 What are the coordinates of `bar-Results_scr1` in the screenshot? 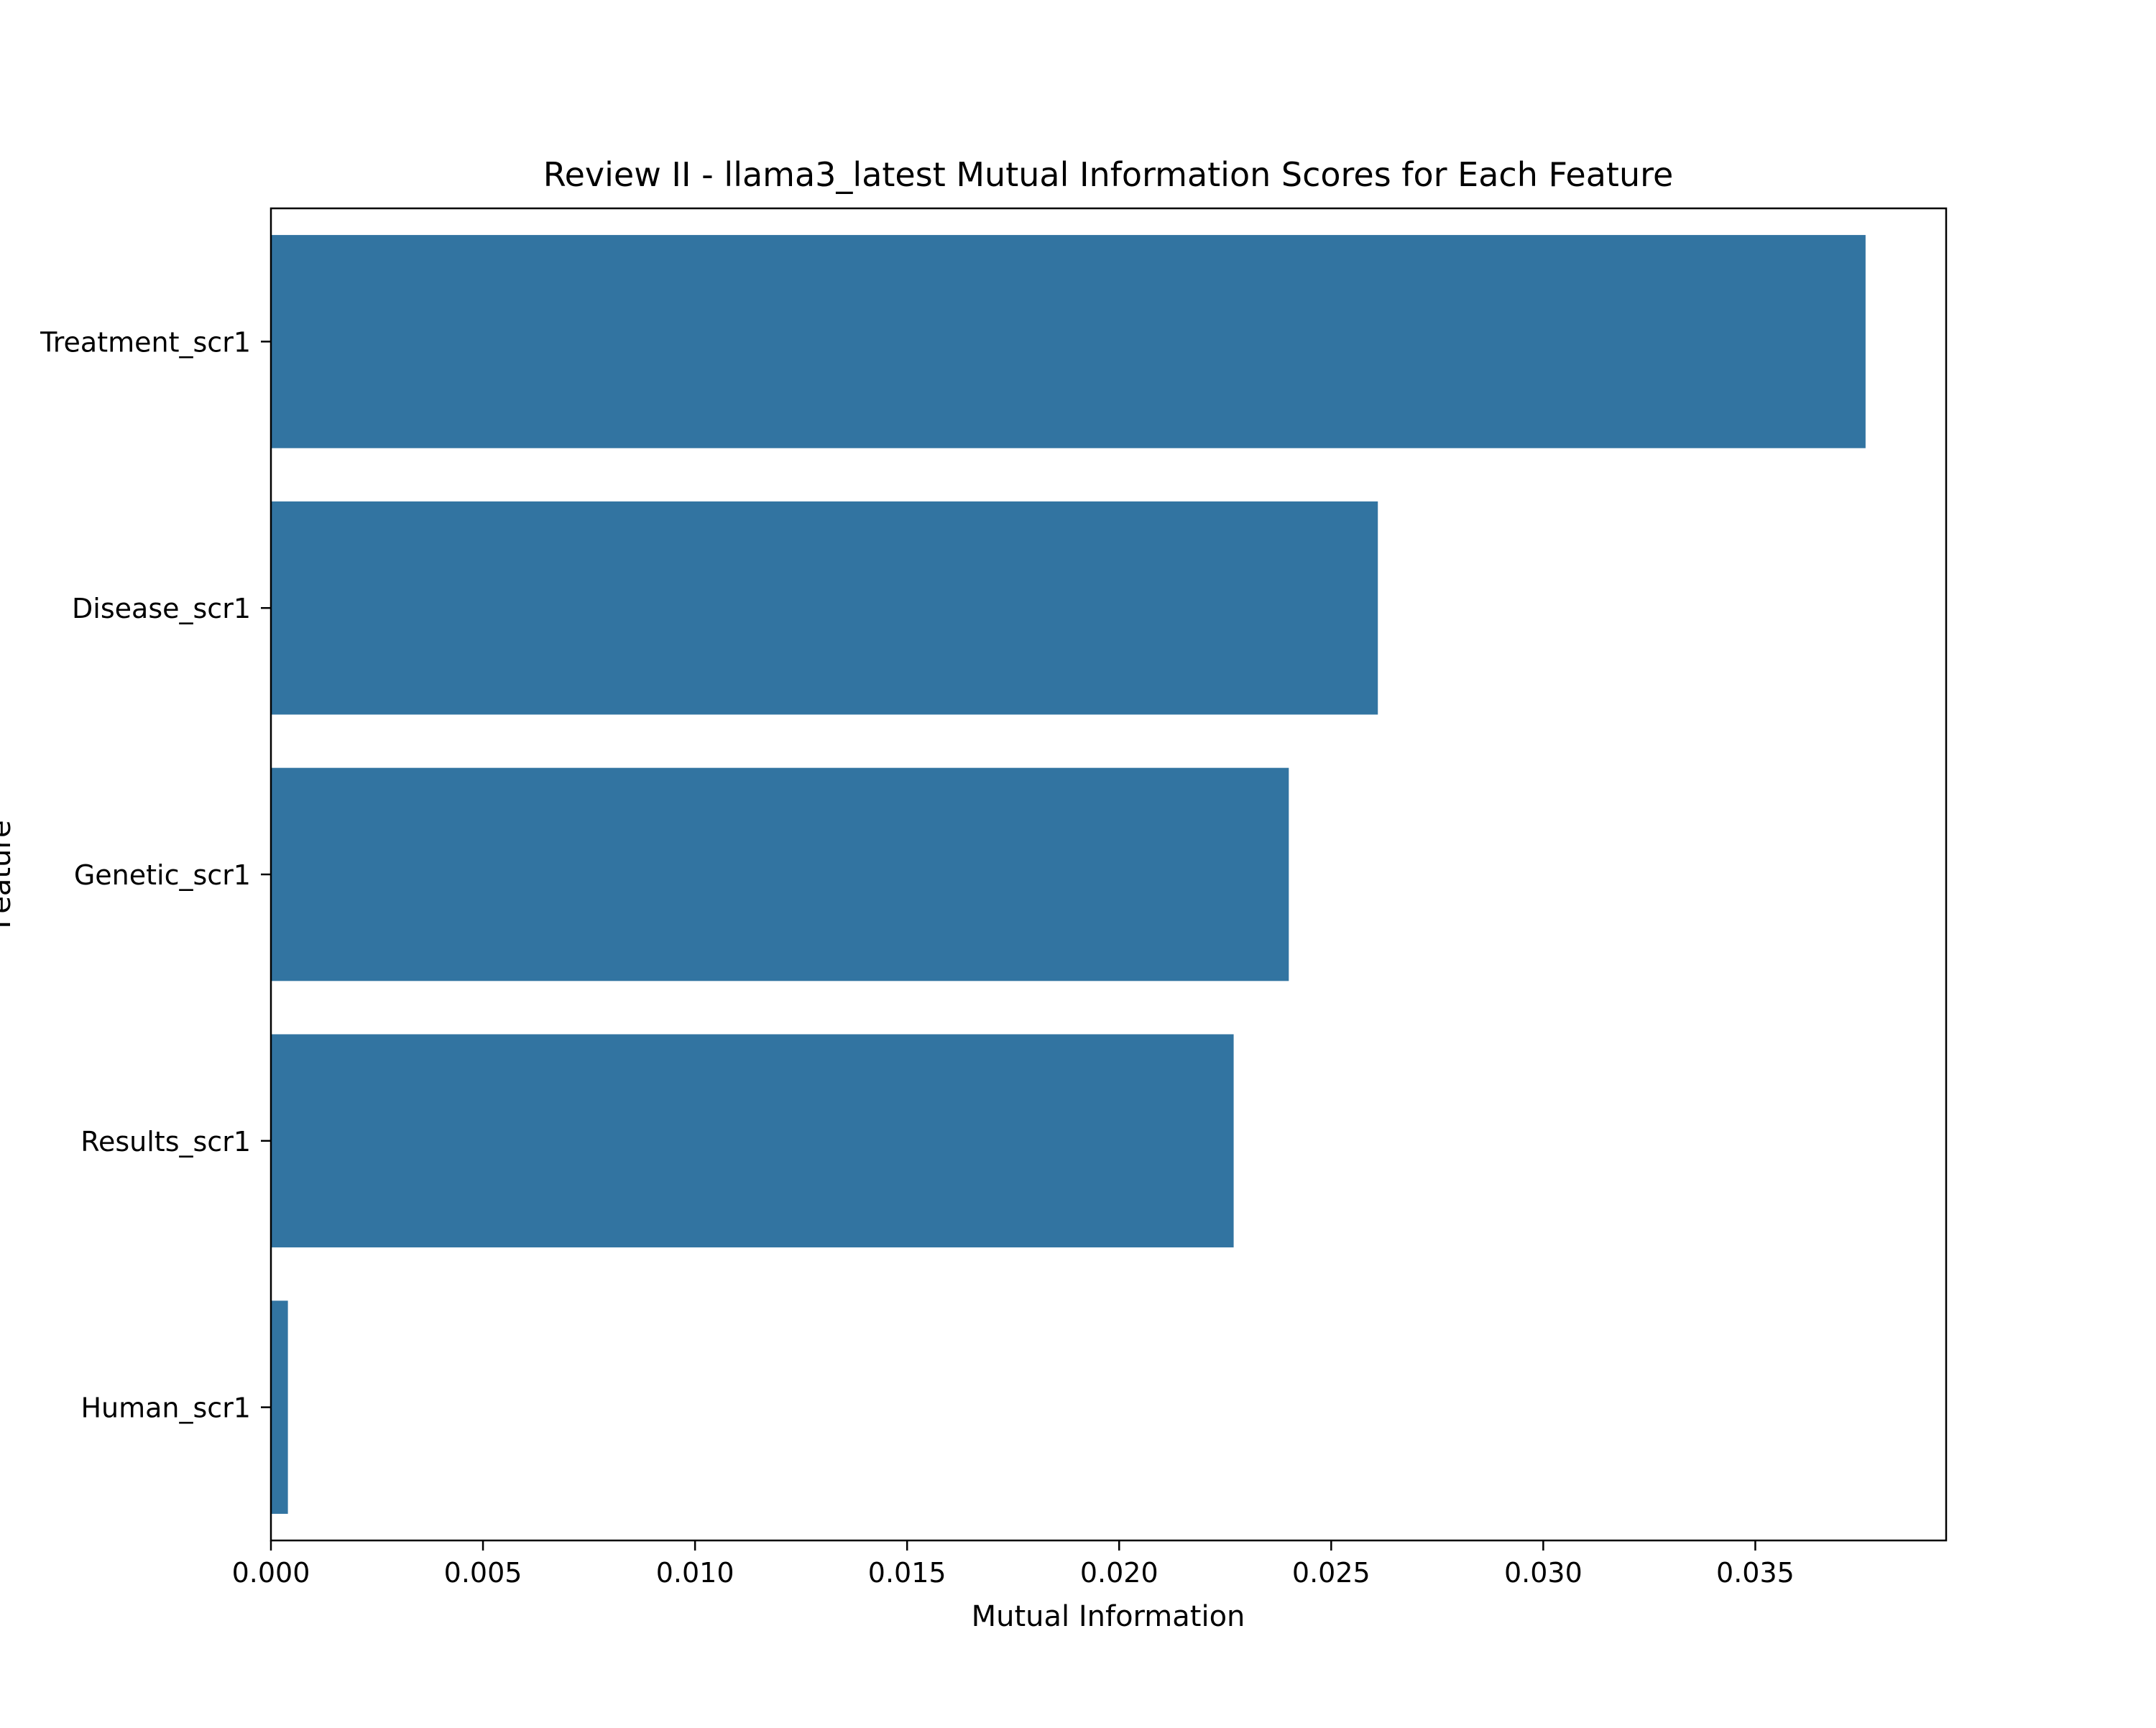 It's located at (752, 1141).